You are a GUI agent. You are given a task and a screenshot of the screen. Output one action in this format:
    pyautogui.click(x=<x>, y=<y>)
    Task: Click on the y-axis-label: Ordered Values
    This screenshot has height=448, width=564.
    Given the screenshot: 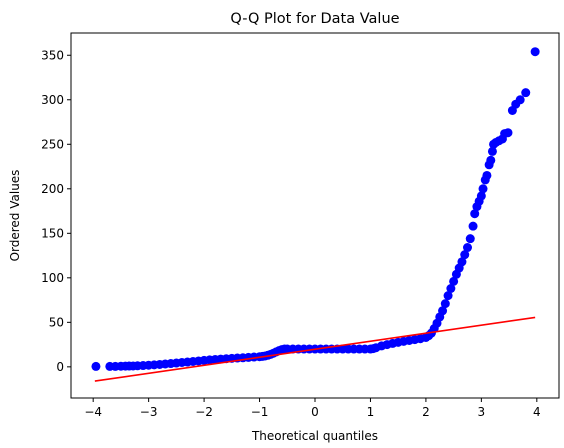 What is the action you would take?
    pyautogui.click(x=15, y=216)
    